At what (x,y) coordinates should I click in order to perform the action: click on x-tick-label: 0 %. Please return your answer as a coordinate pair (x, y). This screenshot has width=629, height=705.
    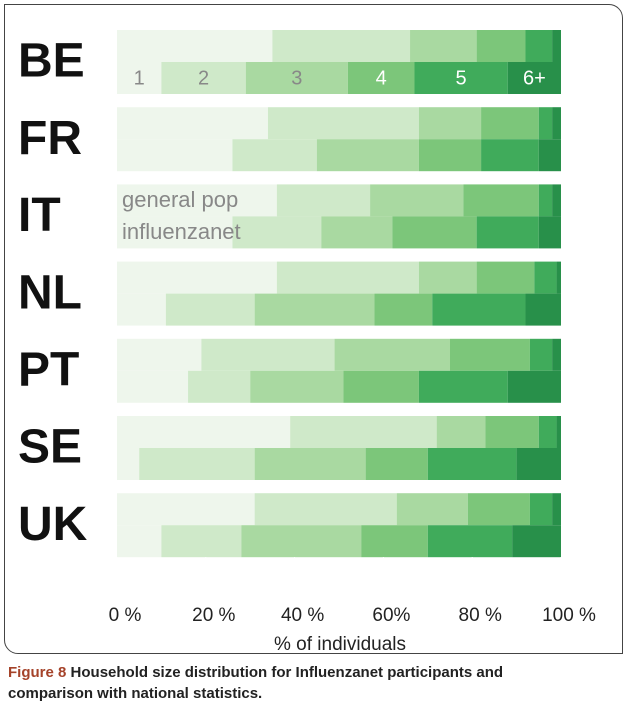
    Looking at the image, I should click on (125, 615).